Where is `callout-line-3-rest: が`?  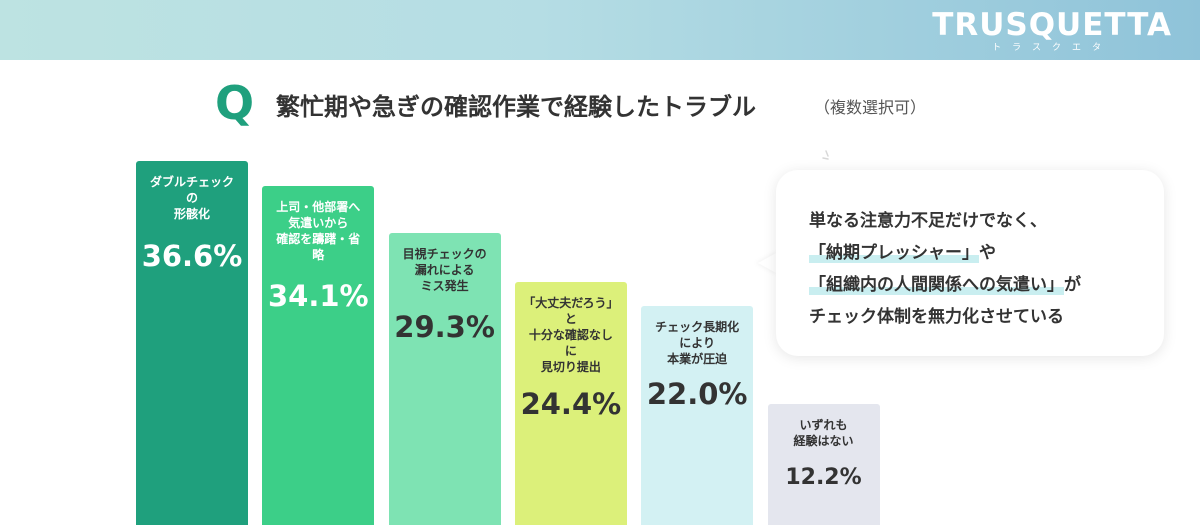 callout-line-3-rest: が is located at coordinates (1072, 285).